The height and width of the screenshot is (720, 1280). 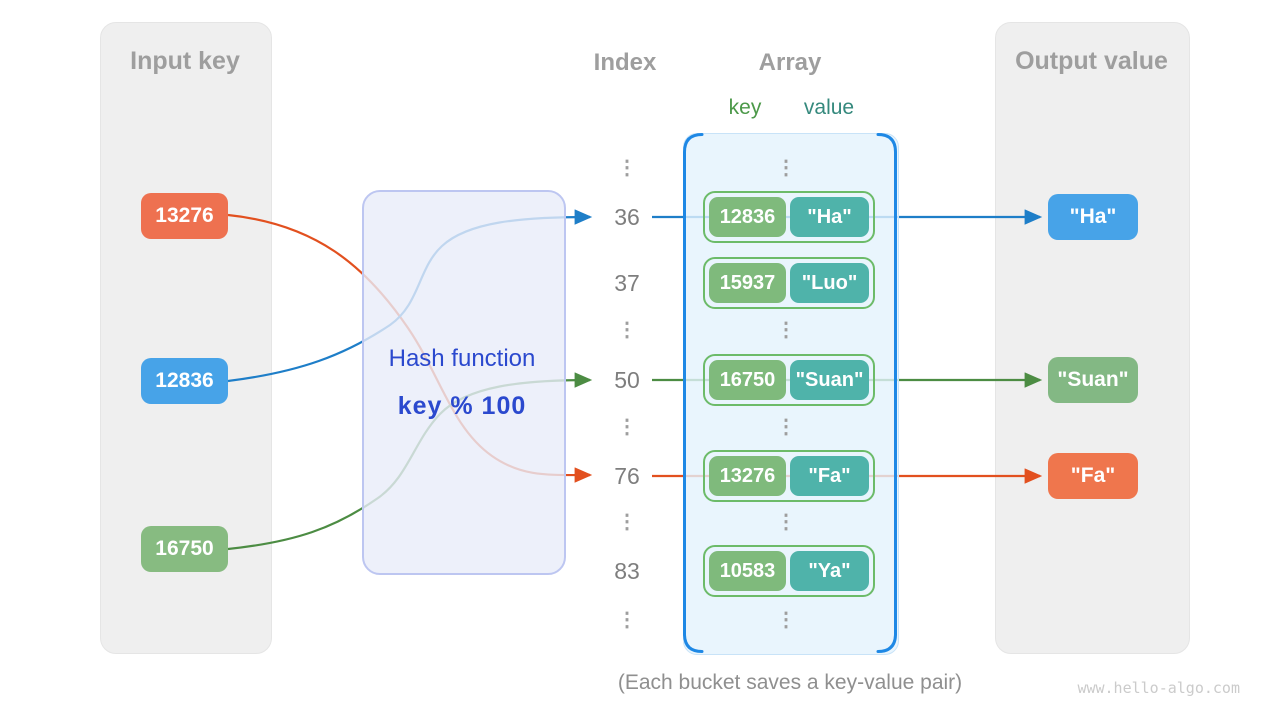 I want to click on watermark: www.hello-algo.com, so click(x=1158, y=688).